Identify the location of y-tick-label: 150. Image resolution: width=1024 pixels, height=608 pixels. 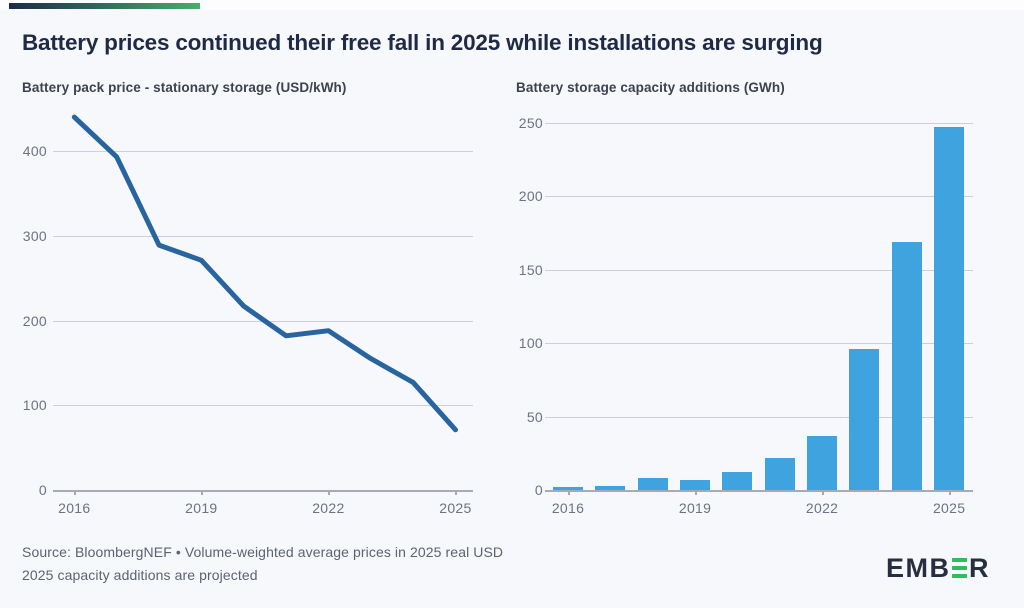
(530, 269).